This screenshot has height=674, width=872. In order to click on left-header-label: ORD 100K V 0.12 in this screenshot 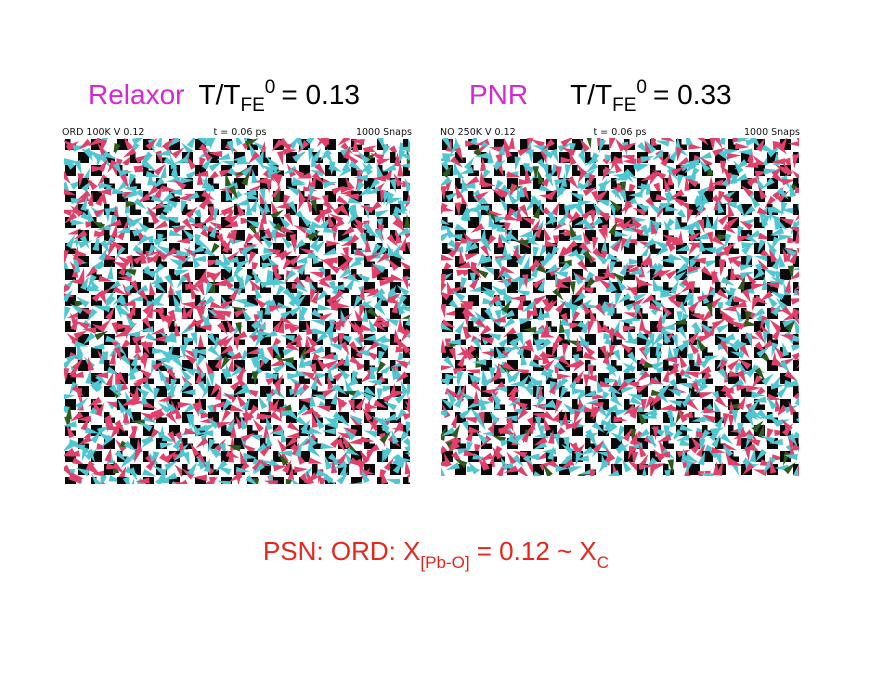, I will do `click(103, 132)`.